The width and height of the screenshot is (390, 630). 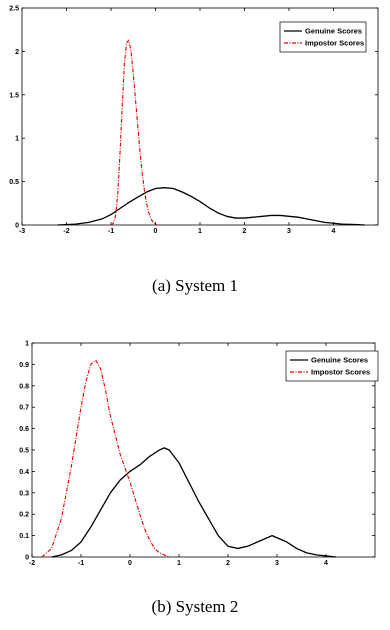 I want to click on figure-caption: (b) System 2, so click(x=195, y=606).